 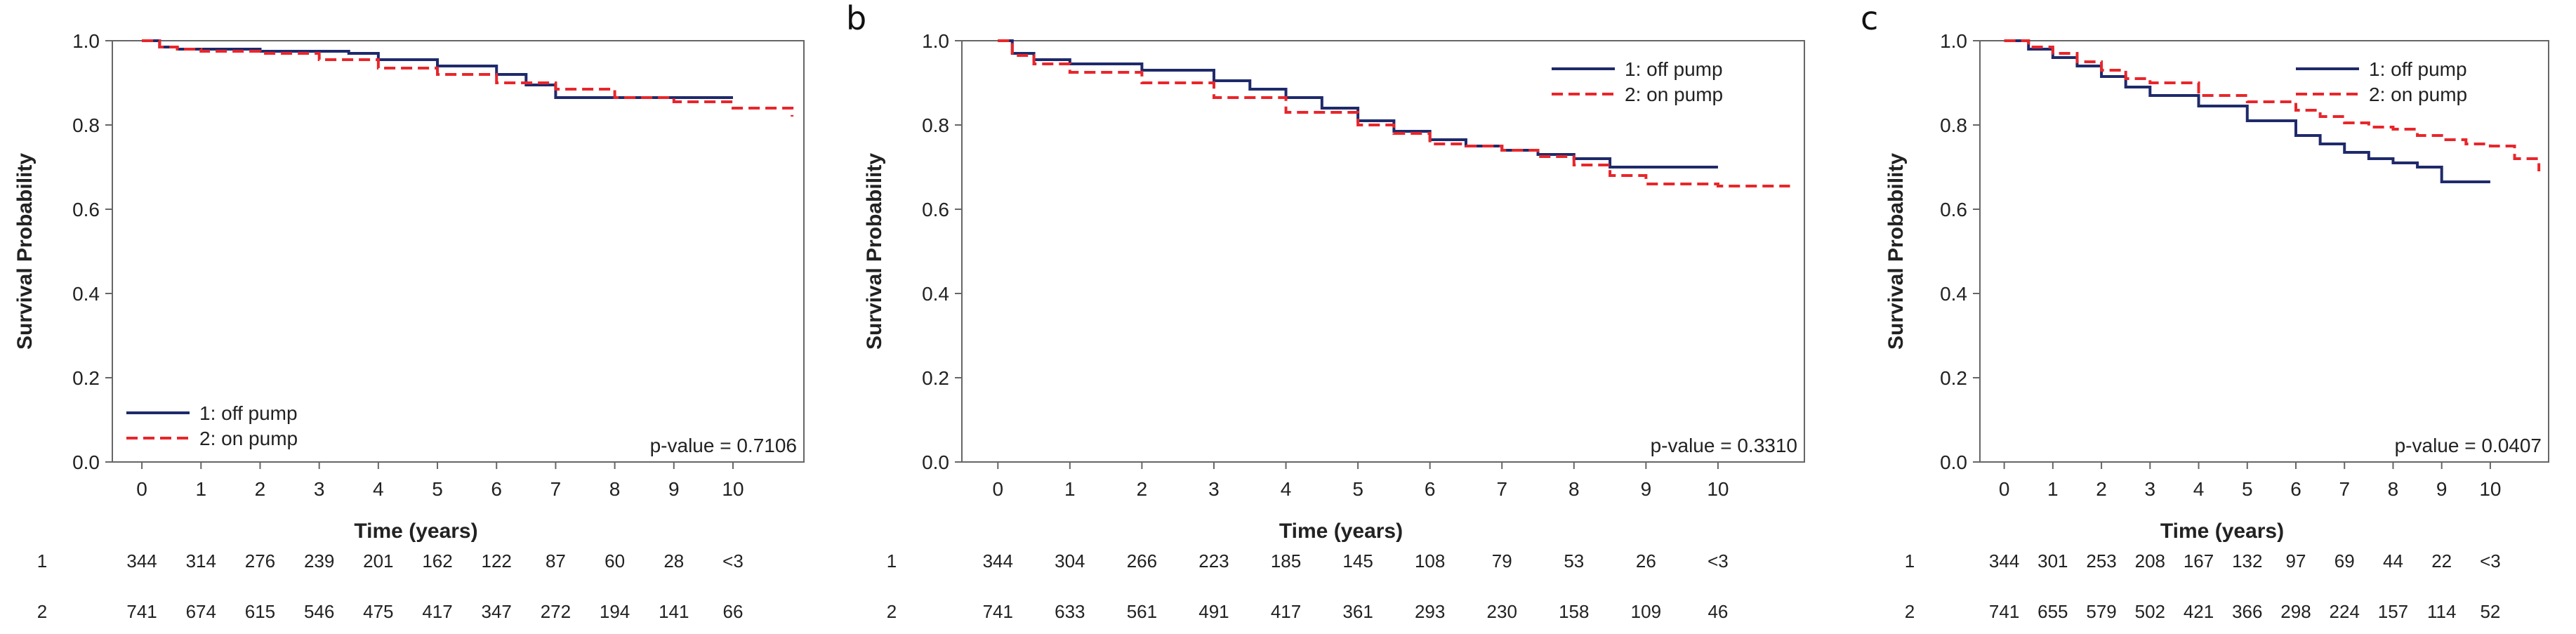 What do you see at coordinates (2344, 561) in the screenshot?
I see `risk-value: 69` at bounding box center [2344, 561].